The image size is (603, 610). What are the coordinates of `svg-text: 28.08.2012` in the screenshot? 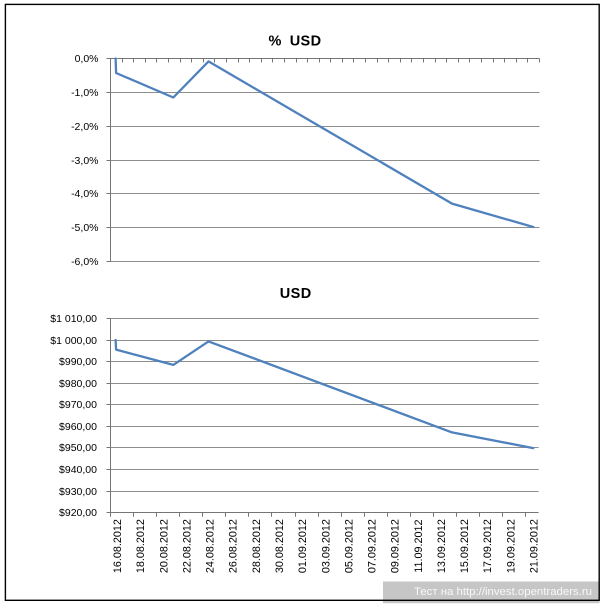 It's located at (257, 546).